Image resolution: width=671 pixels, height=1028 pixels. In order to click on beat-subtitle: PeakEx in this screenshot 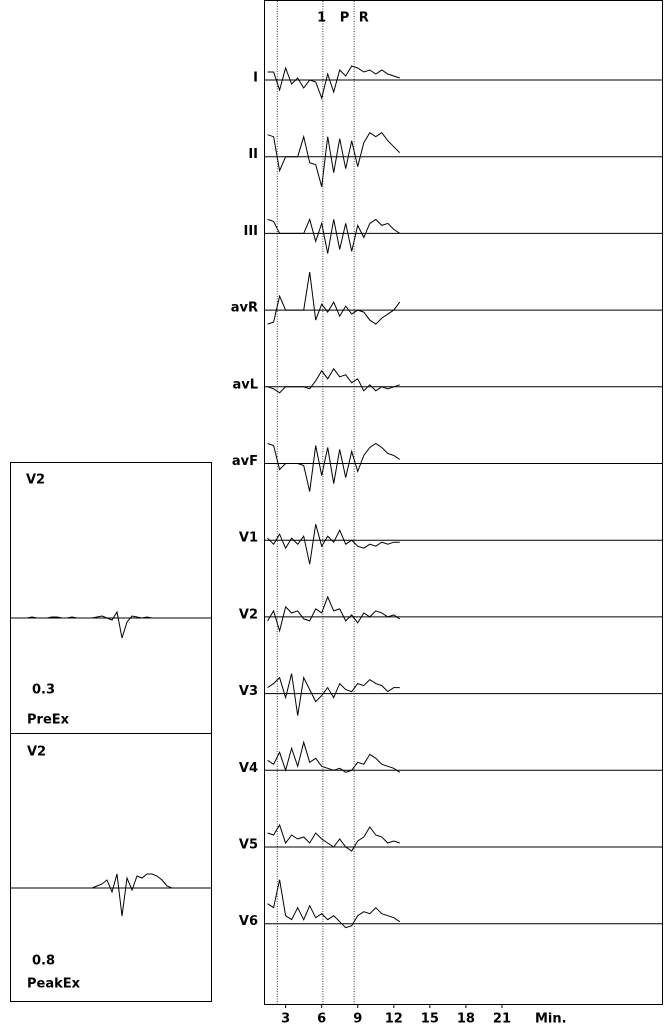, I will do `click(54, 984)`.